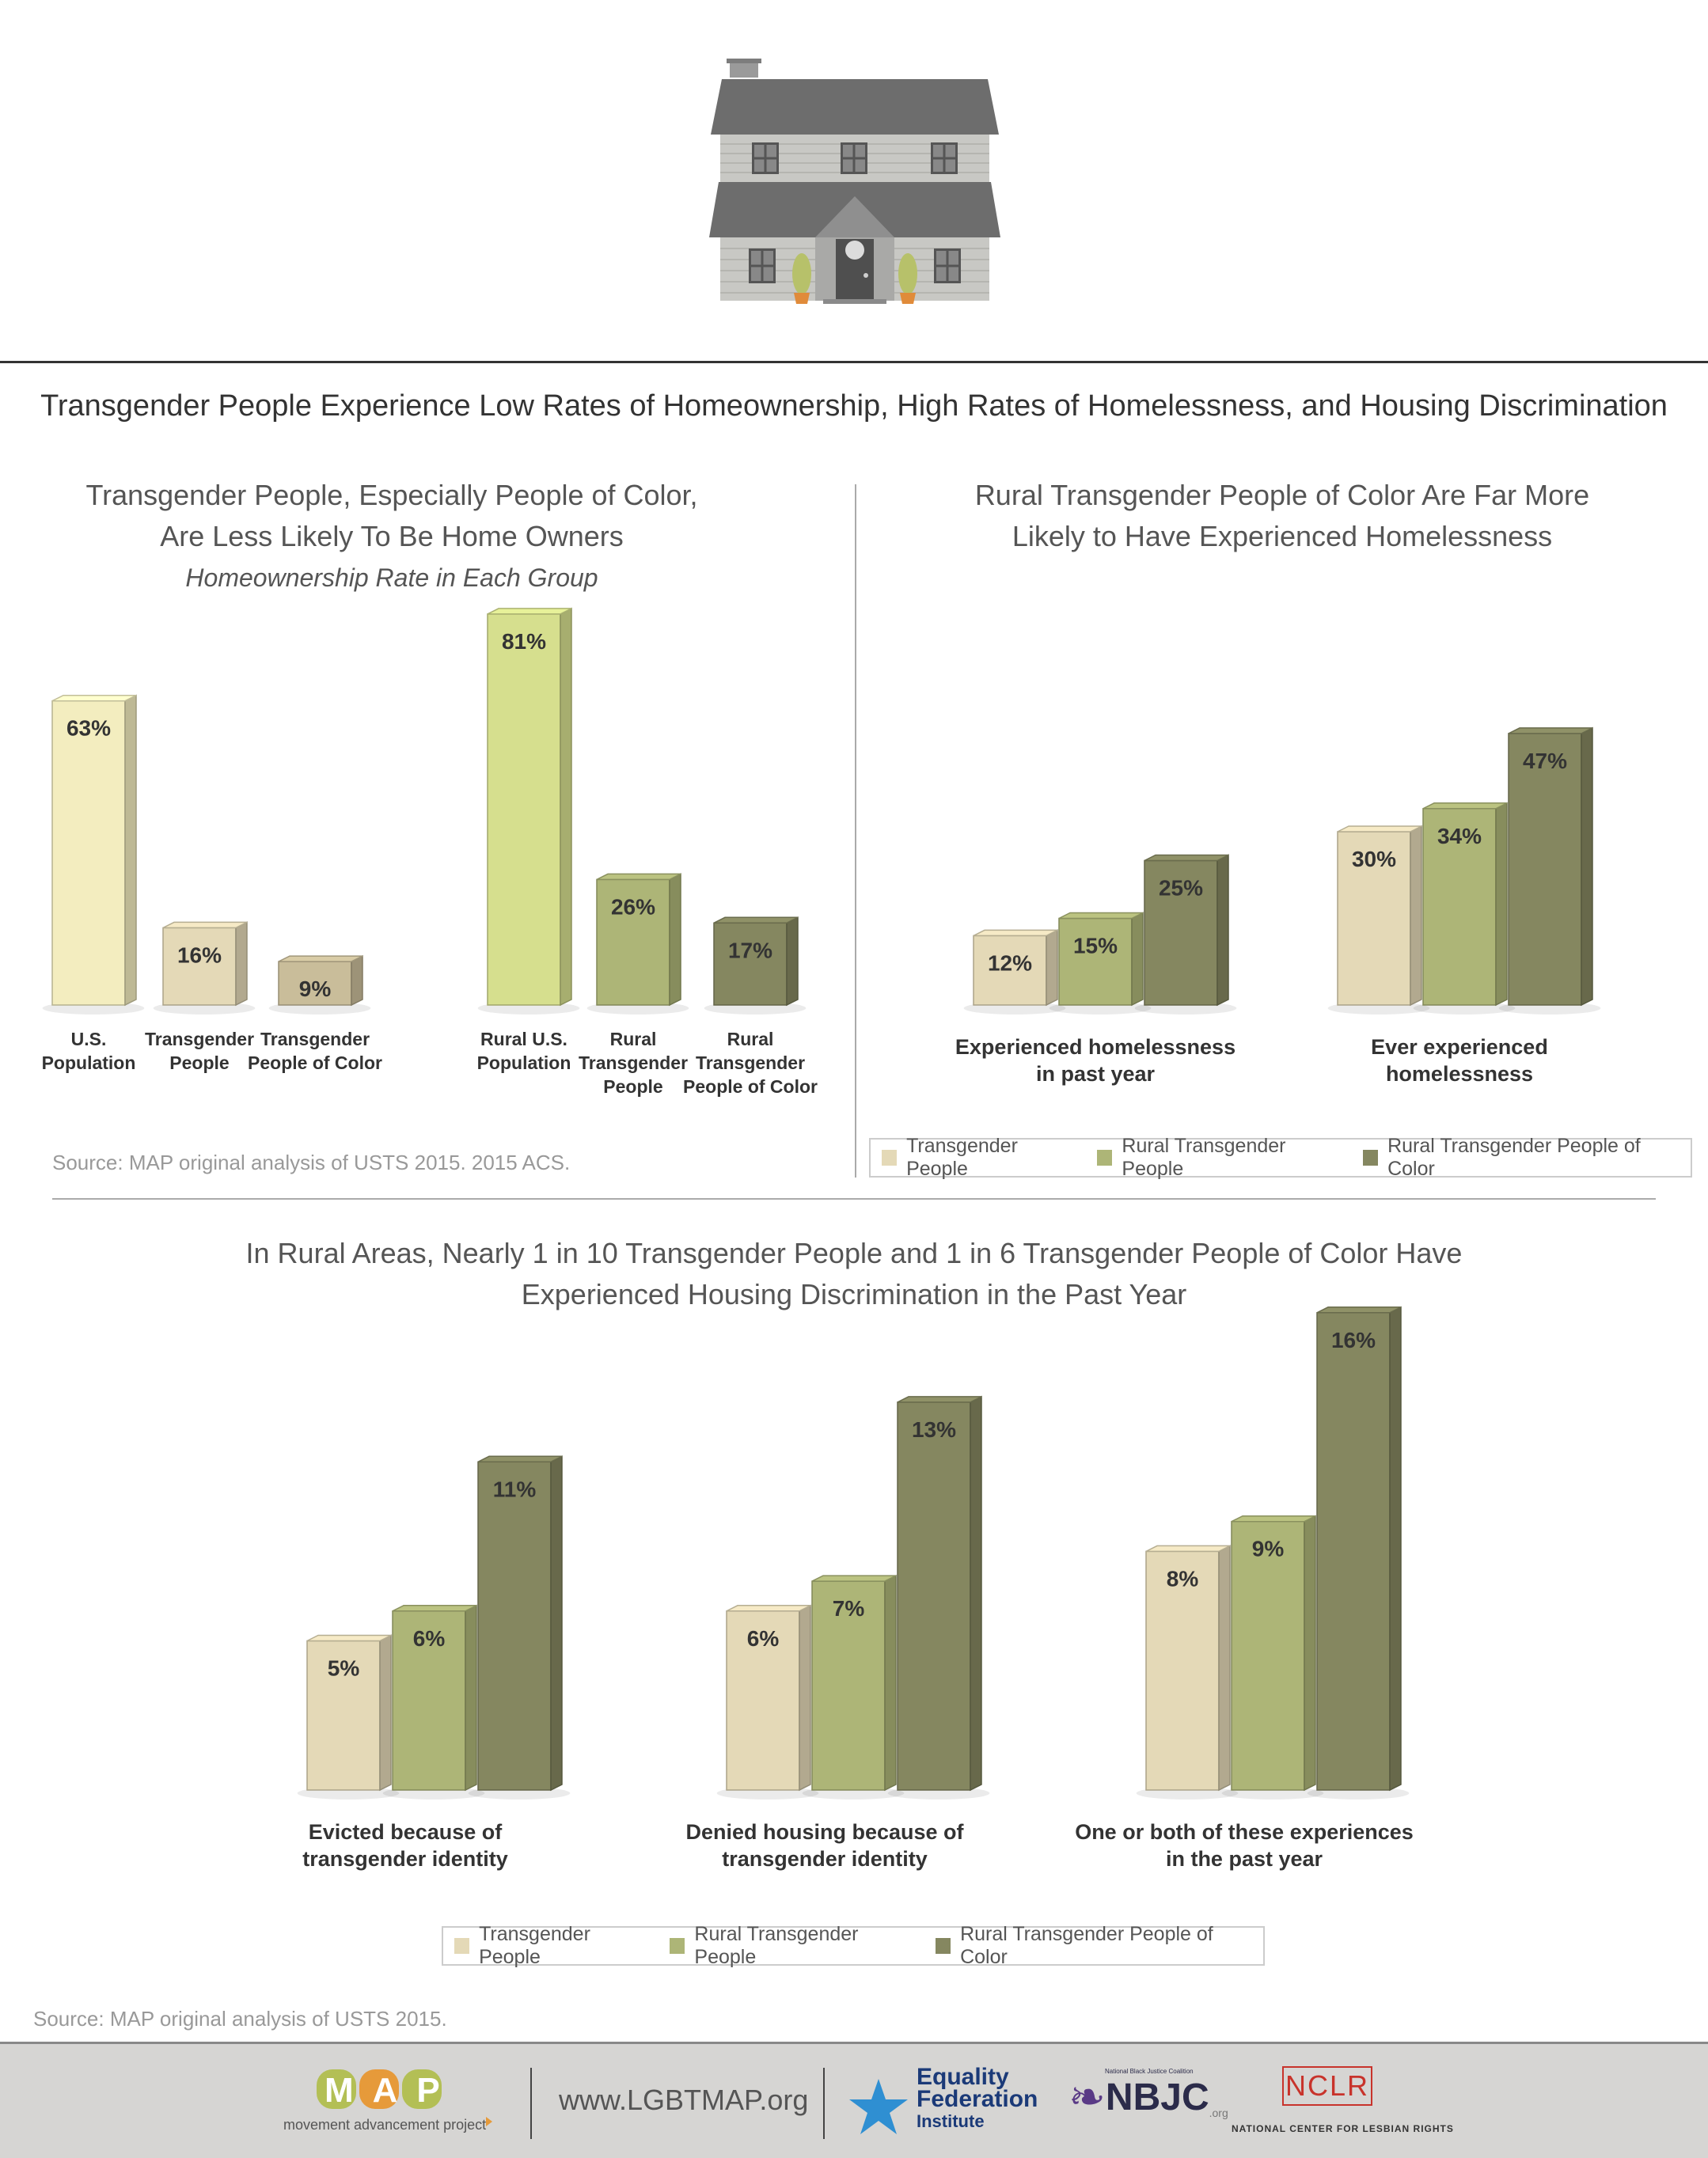 Image resolution: width=1708 pixels, height=2158 pixels. Describe the element at coordinates (556, 1623) in the screenshot. I see `discrimination-bar-1-3-side` at that location.